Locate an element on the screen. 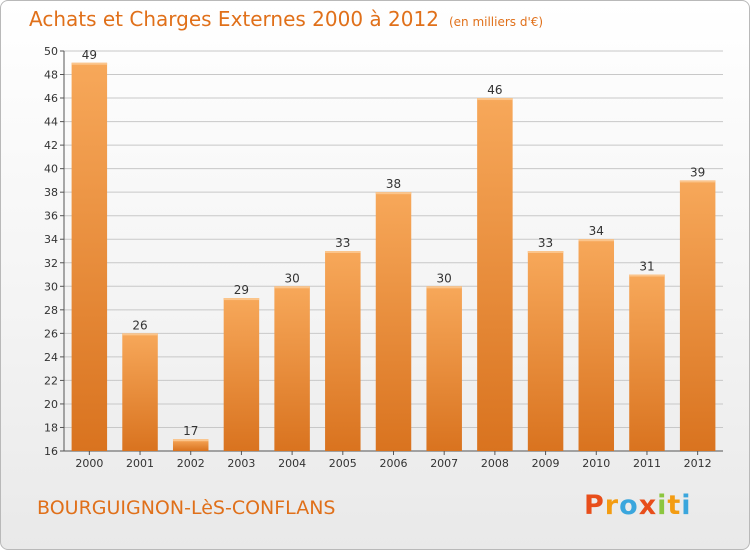  y-tick-label: 30 is located at coordinates (51, 286).